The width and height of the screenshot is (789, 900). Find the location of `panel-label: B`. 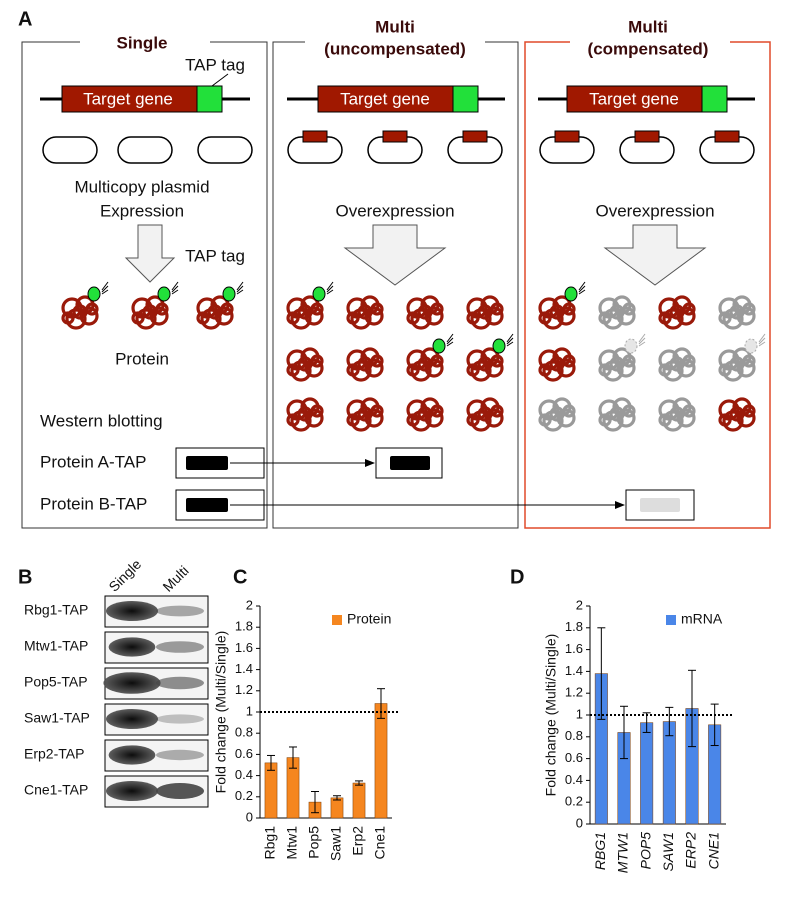

panel-label: B is located at coordinates (25, 577).